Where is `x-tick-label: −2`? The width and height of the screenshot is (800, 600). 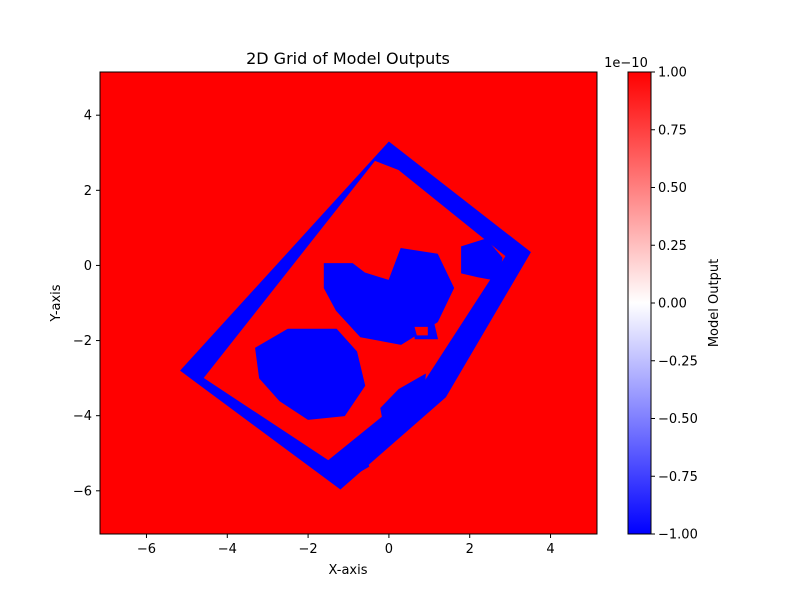
x-tick-label: −2 is located at coordinates (308, 549).